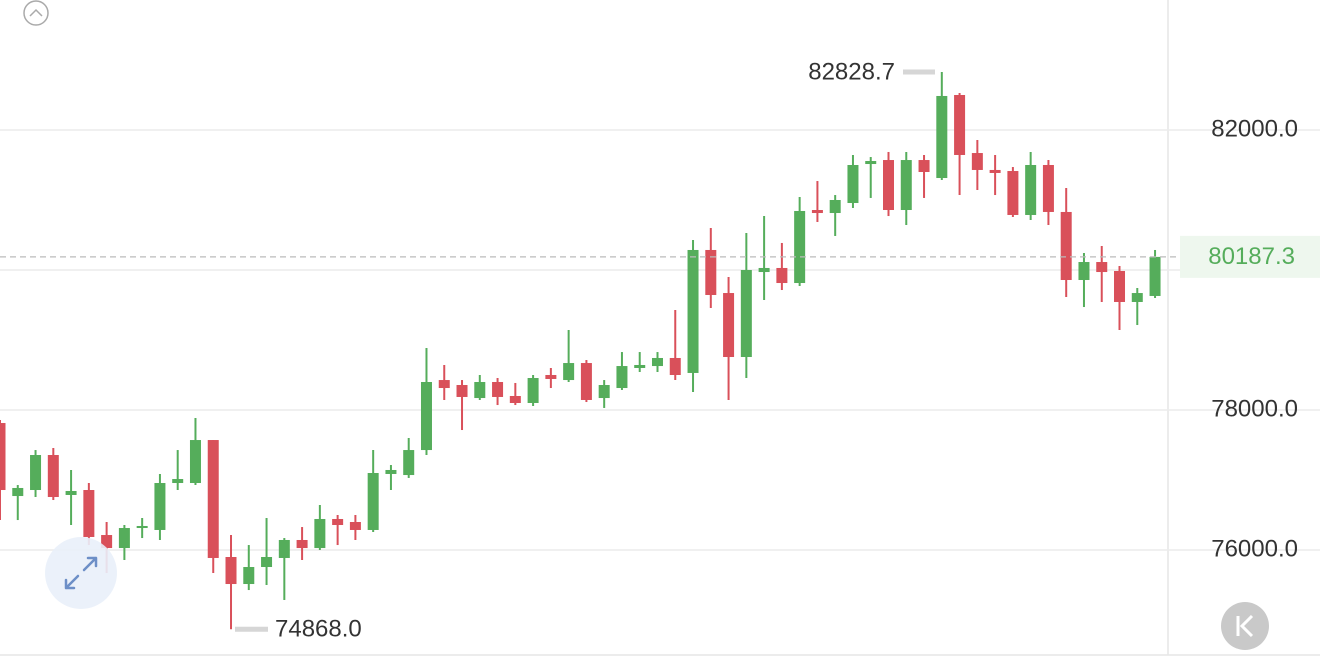 This screenshot has height=667, width=1320. I want to click on last-price-tag, so click(1250, 256).